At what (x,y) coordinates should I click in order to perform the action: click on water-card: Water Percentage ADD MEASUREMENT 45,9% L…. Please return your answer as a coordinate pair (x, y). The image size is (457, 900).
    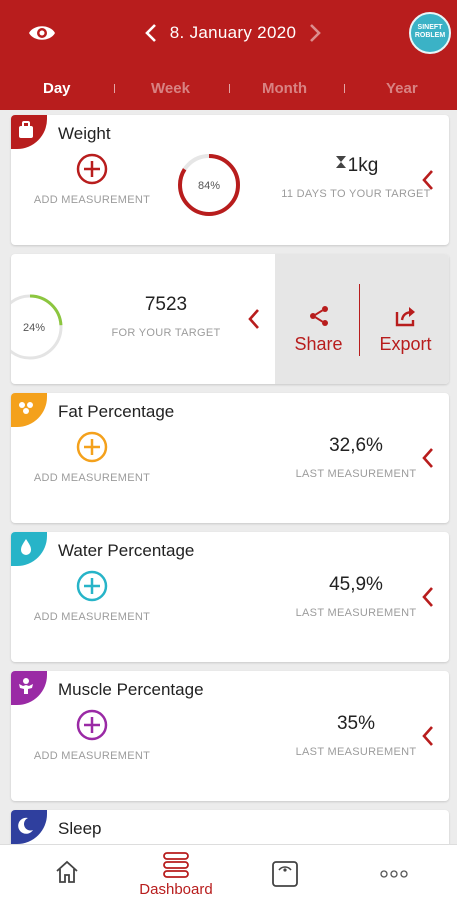
    Looking at the image, I should click on (230, 597).